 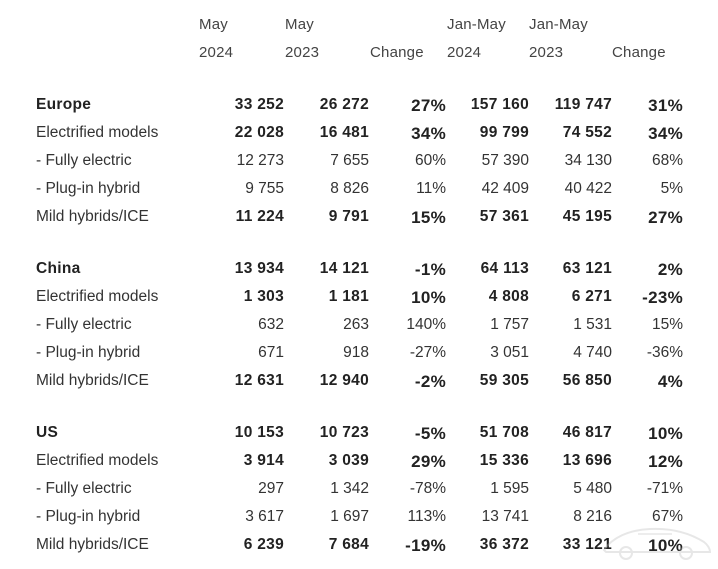 I want to click on cell-may-2024: 9 755, so click(x=264, y=188).